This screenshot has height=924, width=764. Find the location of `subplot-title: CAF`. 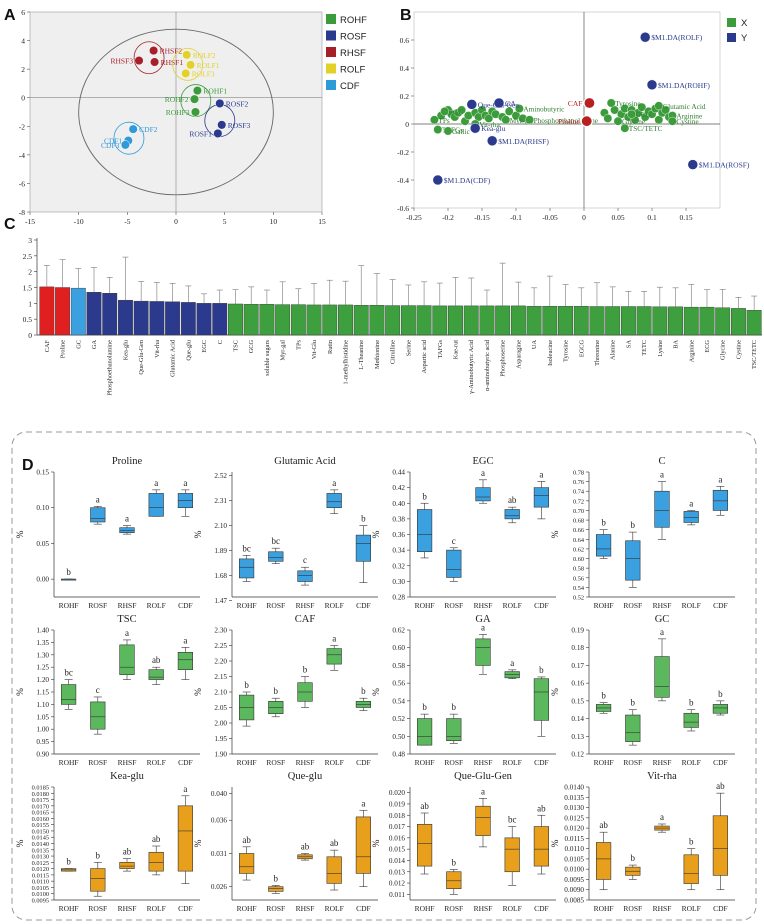

subplot-title: CAF is located at coordinates (305, 619).